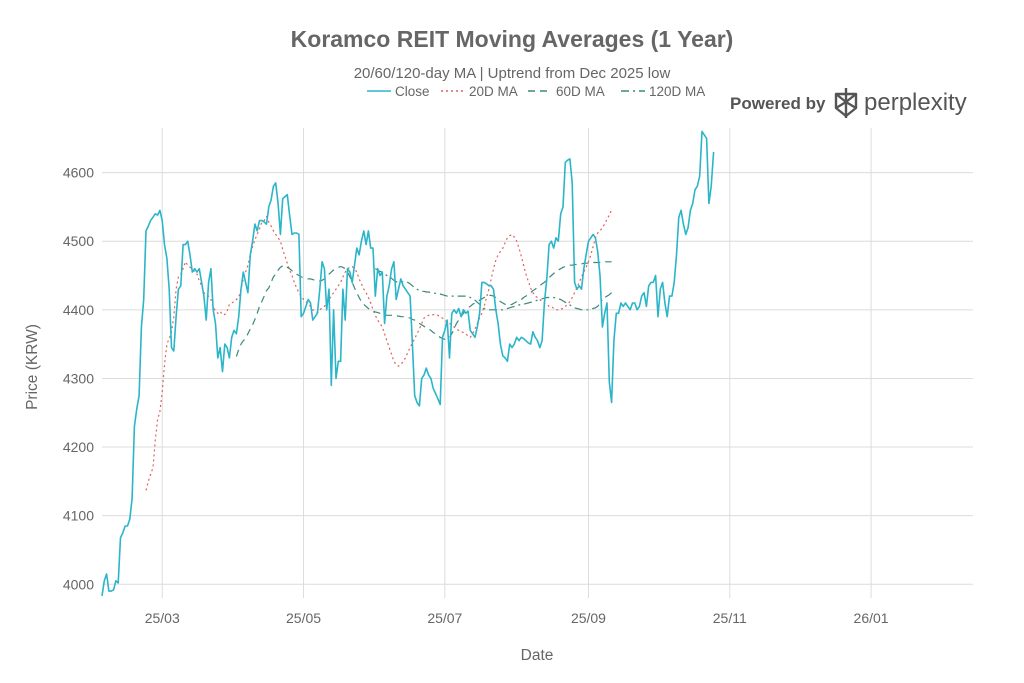 The height and width of the screenshot is (683, 1024). I want to click on series-line-60d-ma, so click(423, 309).